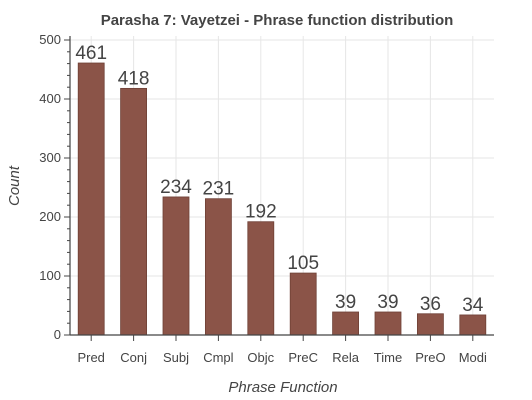  Describe the element at coordinates (261, 278) in the screenshot. I see `bar-objc` at that location.